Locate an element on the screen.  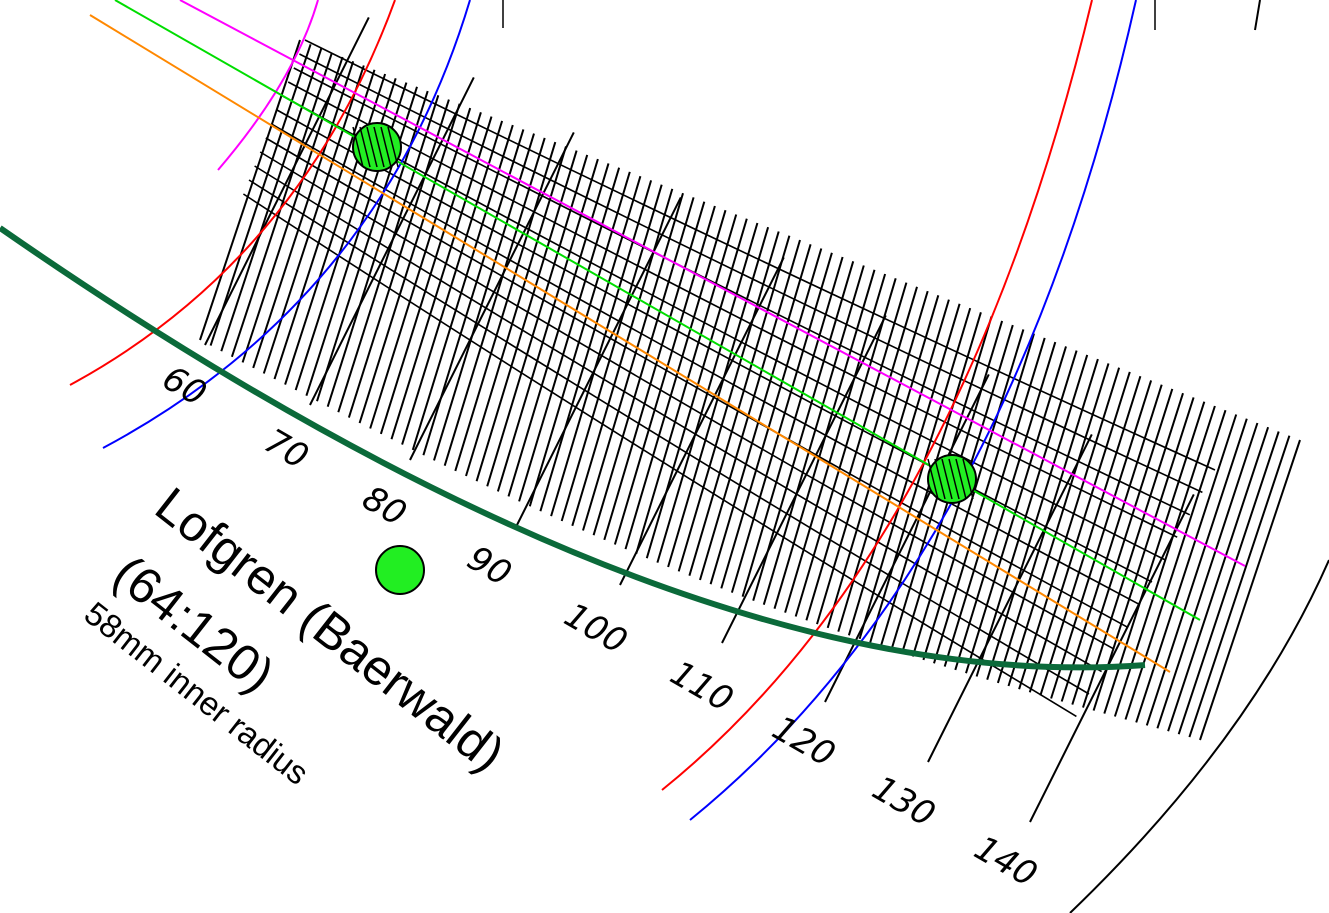
record-edge-arc is located at coordinates (1199, 736).